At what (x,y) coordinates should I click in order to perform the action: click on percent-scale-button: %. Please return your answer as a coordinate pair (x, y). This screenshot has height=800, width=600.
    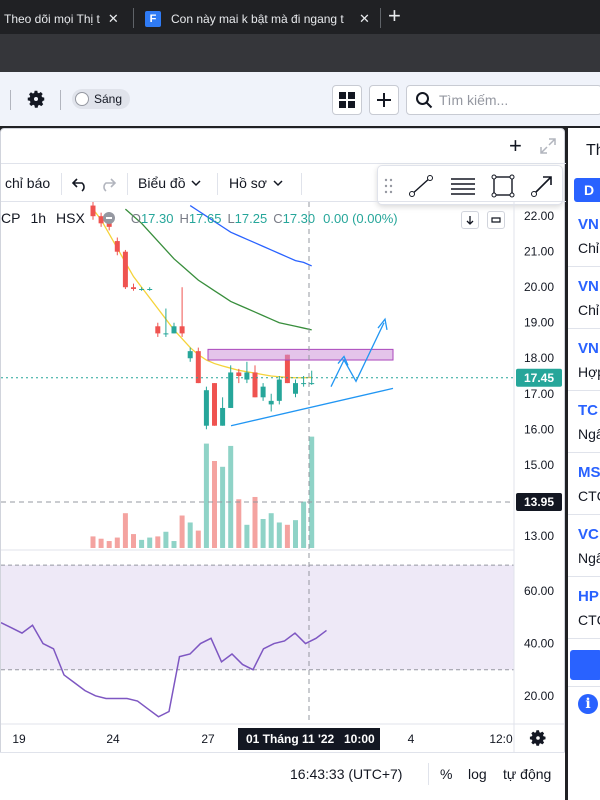
    Looking at the image, I should click on (446, 774).